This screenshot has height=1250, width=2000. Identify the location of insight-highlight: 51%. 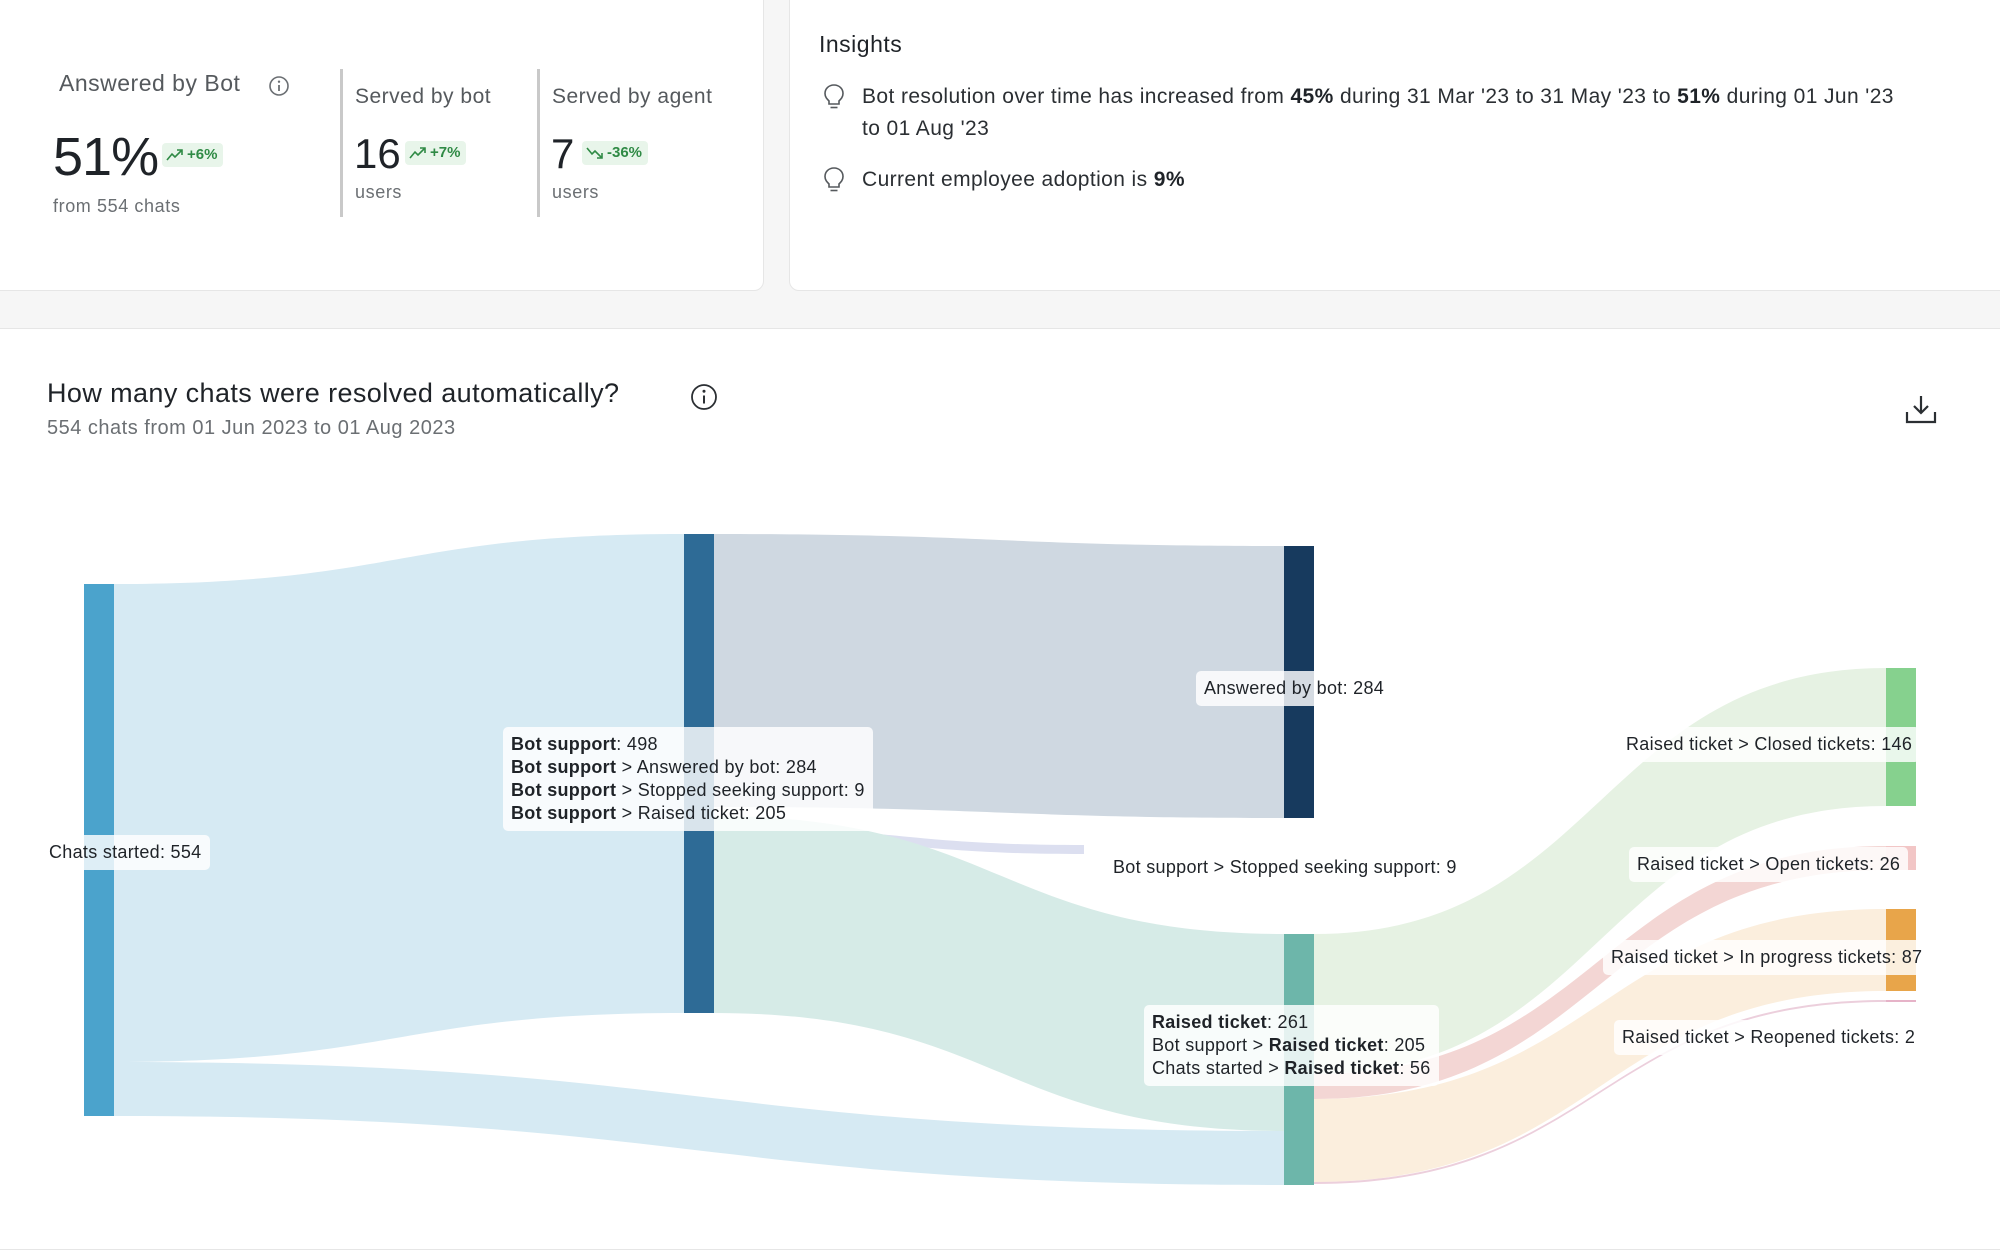
(1699, 96).